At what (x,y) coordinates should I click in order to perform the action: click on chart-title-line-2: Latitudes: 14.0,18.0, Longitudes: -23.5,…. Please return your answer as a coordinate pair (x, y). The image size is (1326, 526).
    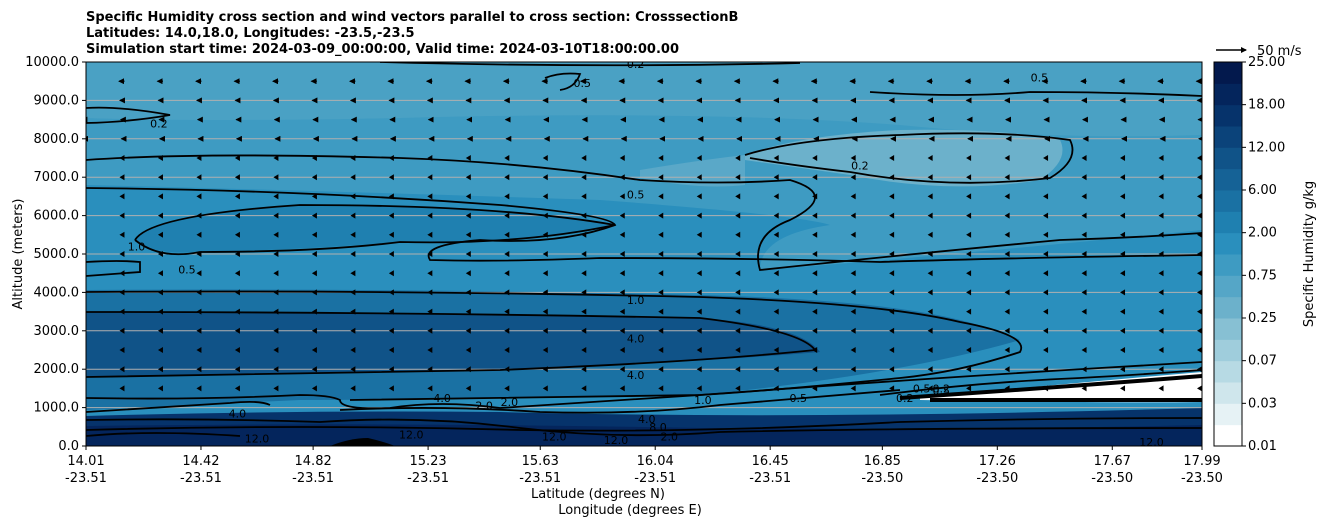
    Looking at the image, I should click on (250, 33).